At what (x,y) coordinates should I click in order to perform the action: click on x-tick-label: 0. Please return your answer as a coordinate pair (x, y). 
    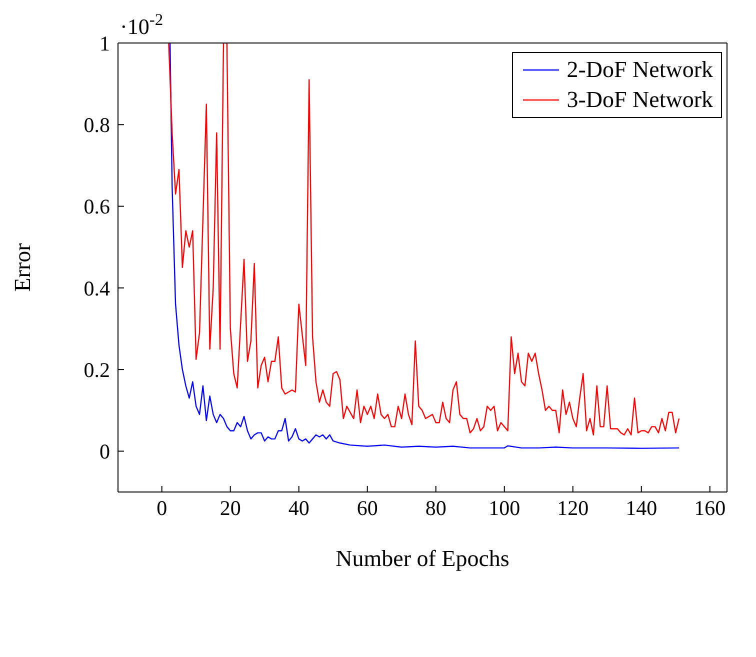
    Looking at the image, I should click on (162, 508).